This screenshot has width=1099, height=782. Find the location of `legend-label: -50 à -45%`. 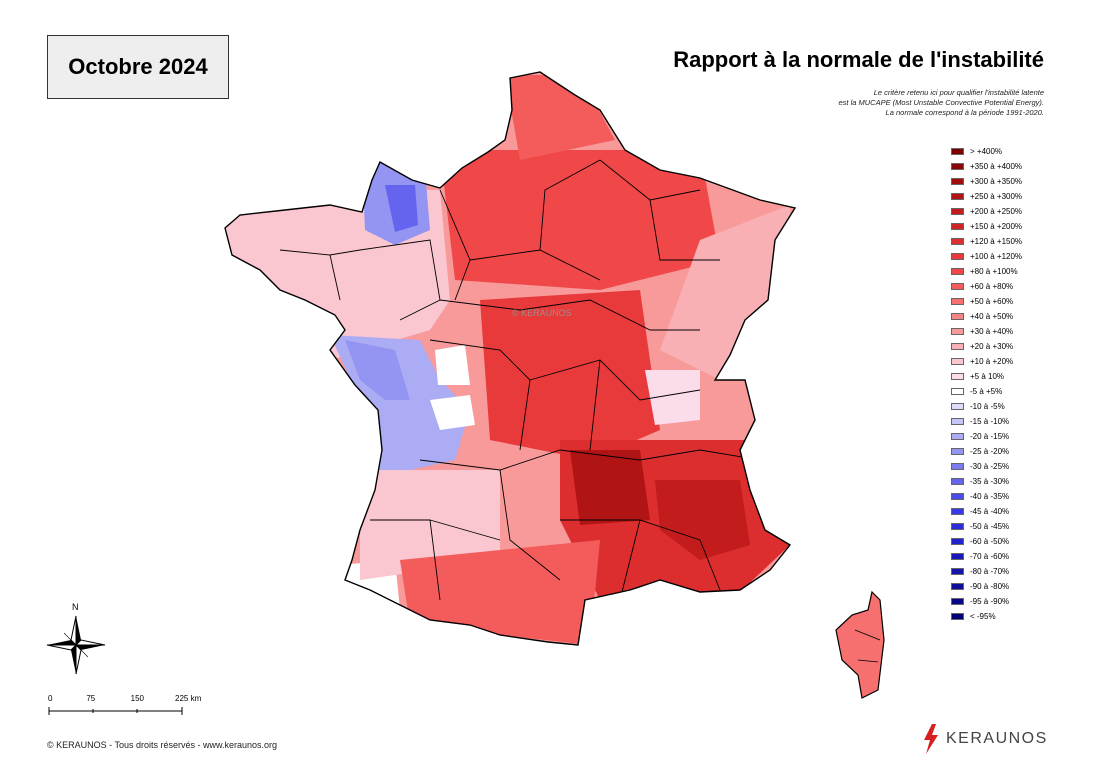

legend-label: -50 à -45% is located at coordinates (990, 526).